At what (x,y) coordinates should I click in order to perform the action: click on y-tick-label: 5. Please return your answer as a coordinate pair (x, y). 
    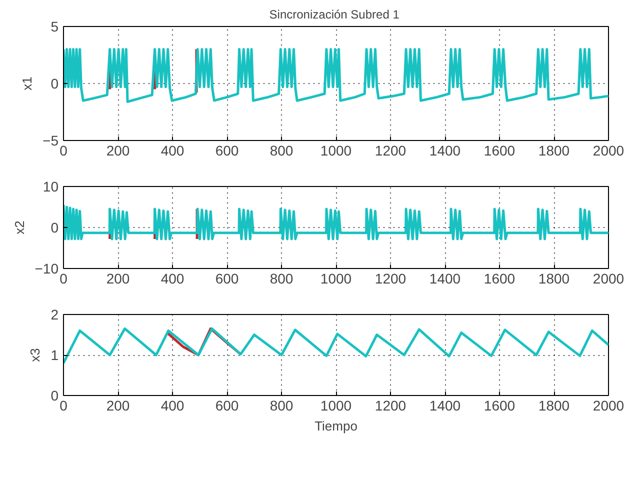
    Looking at the image, I should click on (54, 26).